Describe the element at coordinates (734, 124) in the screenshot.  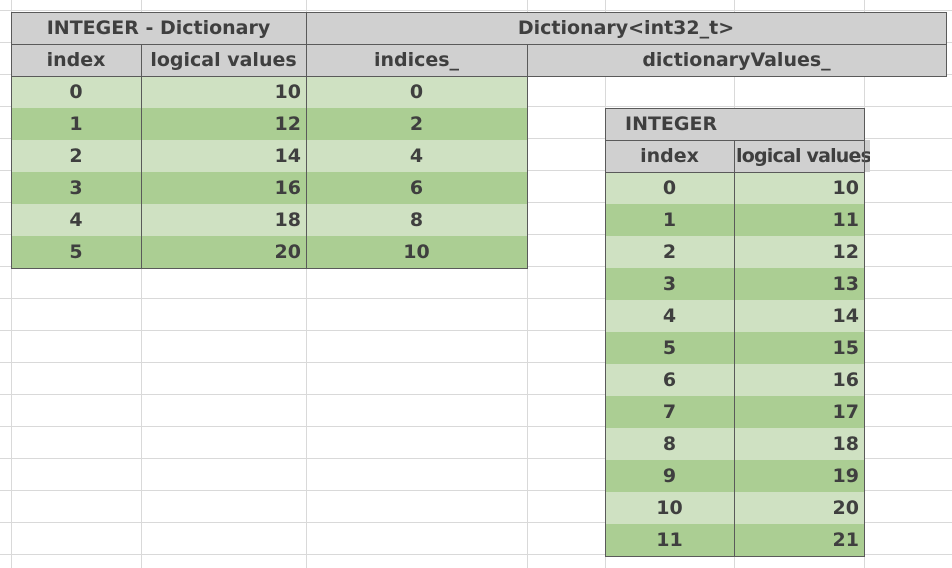
I see `right-table-title: INTEGER` at that location.